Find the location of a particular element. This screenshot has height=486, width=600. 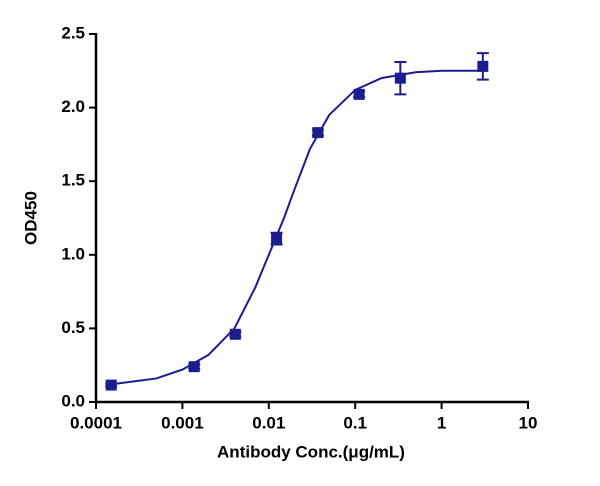

y-tick-label: 1.0 is located at coordinates (73, 253).